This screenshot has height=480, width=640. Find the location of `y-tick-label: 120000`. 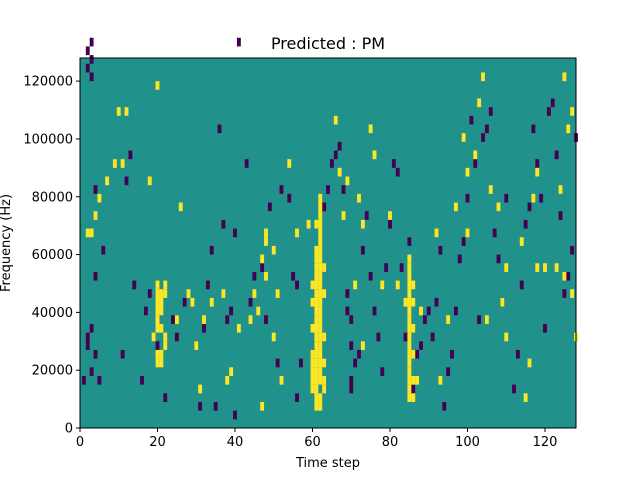

y-tick-label: 120000 is located at coordinates (48, 82).